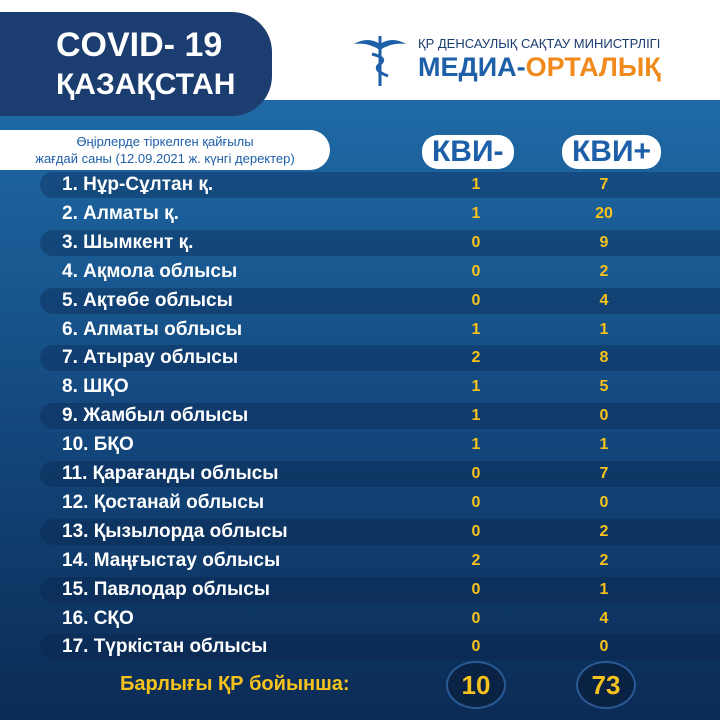 The width and height of the screenshot is (720, 720). I want to click on region-name: 14. Маңғыстау облысы, so click(171, 560).